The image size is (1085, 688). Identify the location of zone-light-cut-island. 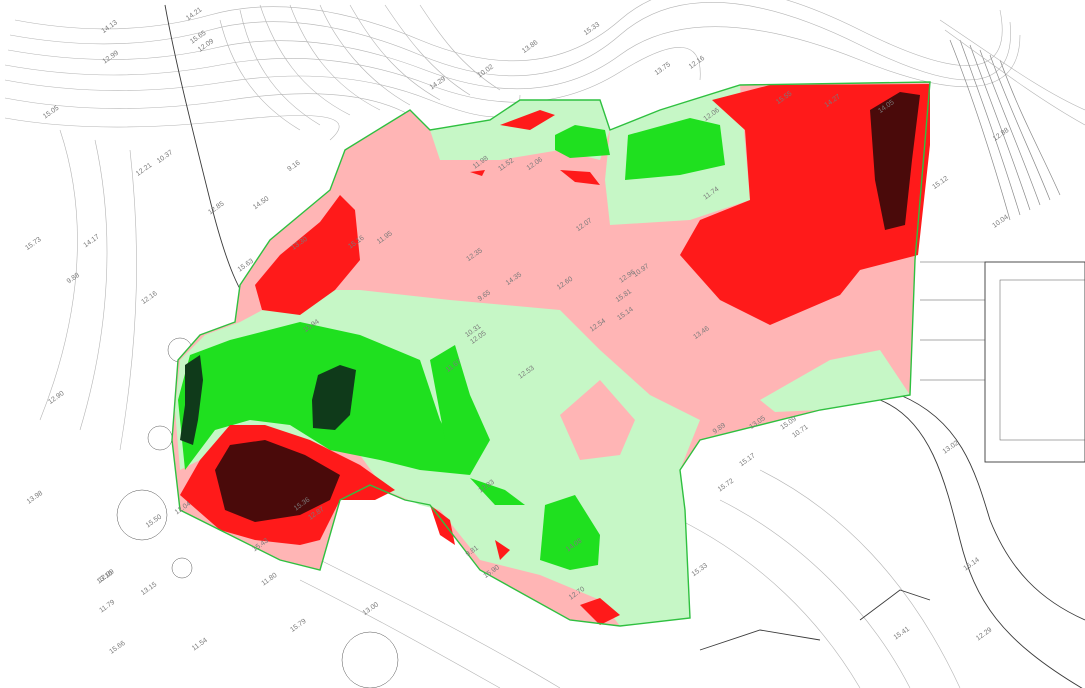
(597, 420).